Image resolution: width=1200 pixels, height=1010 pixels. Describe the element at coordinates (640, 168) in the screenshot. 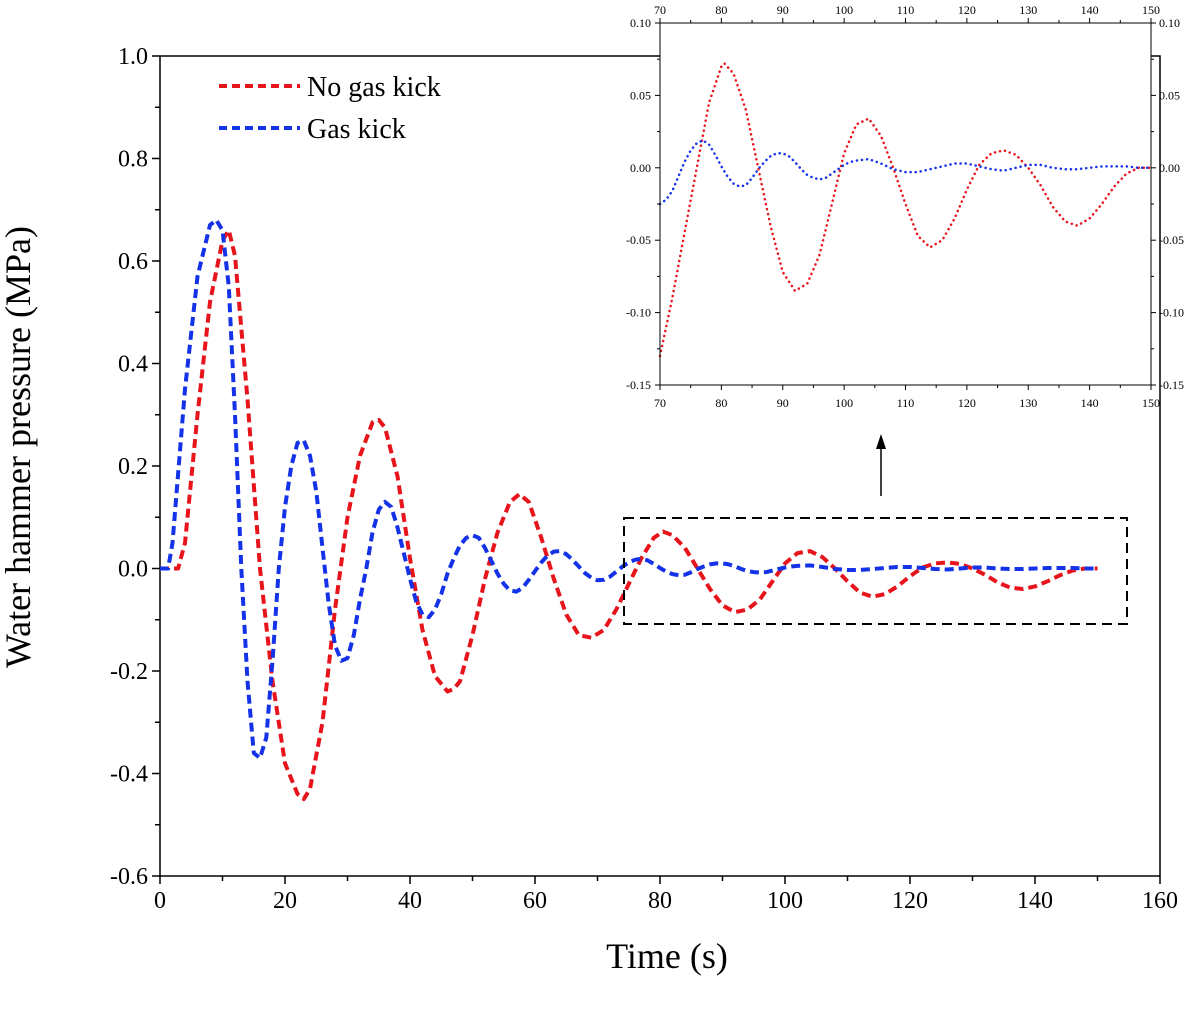

I see `inset-y-tick-label-left: 0.00` at that location.